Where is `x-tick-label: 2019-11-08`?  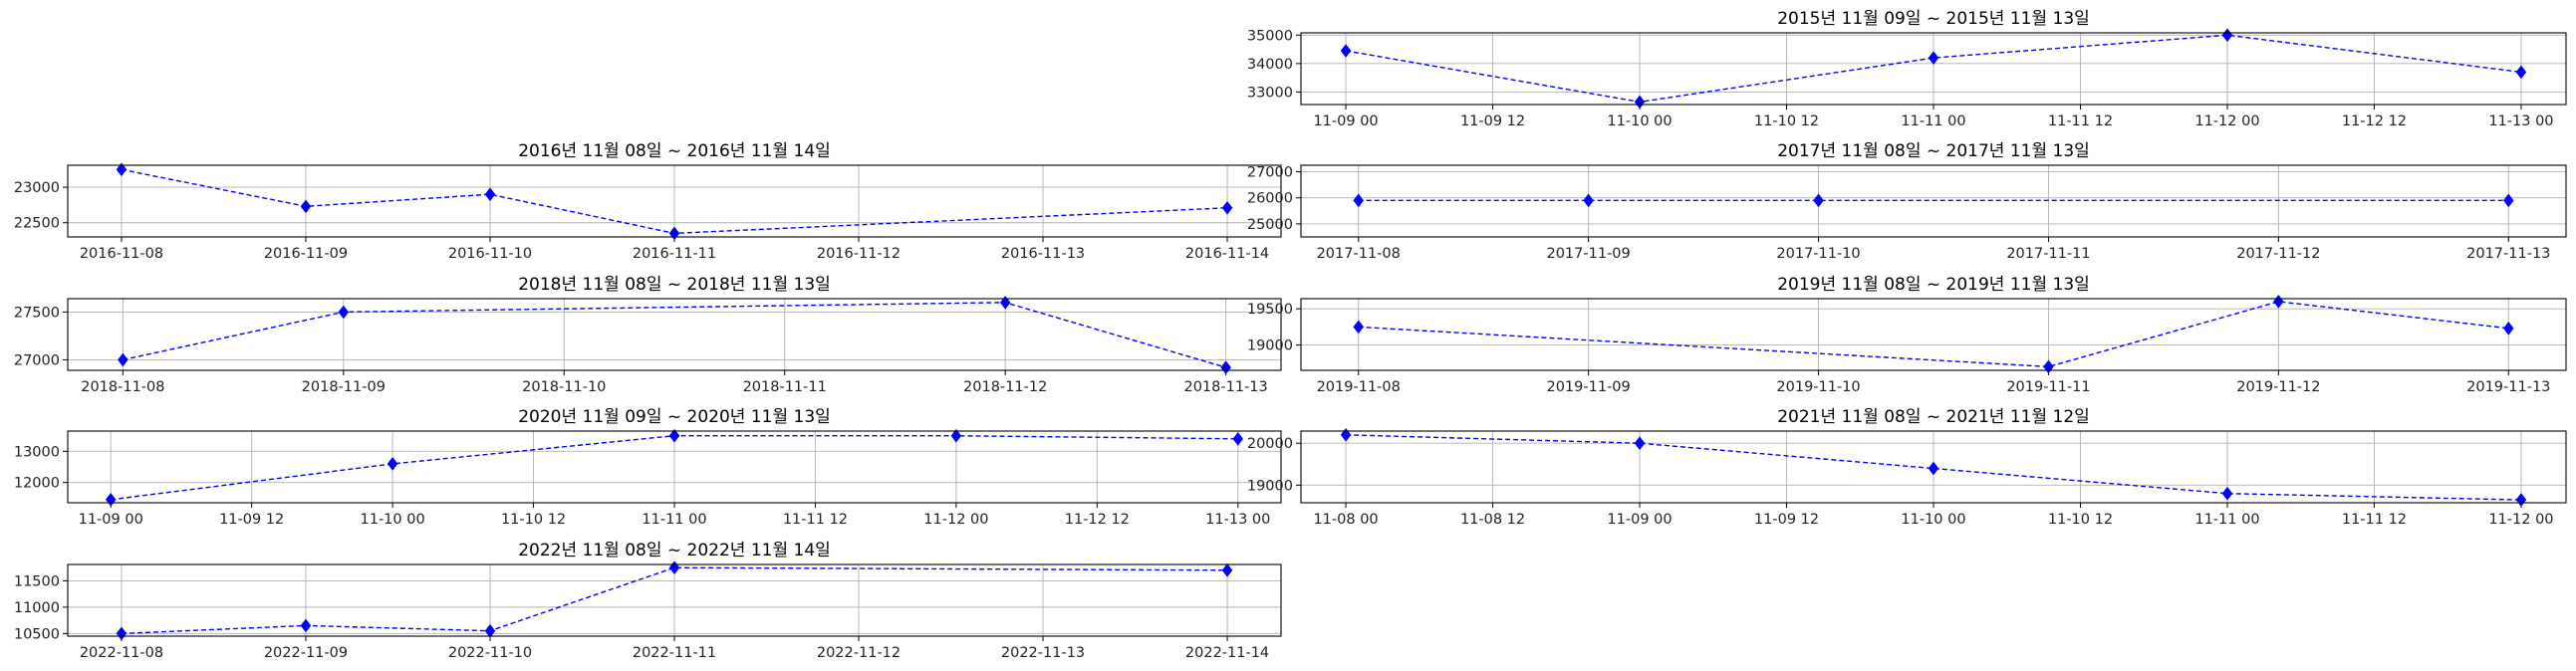
x-tick-label: 2019-11-08 is located at coordinates (1359, 387).